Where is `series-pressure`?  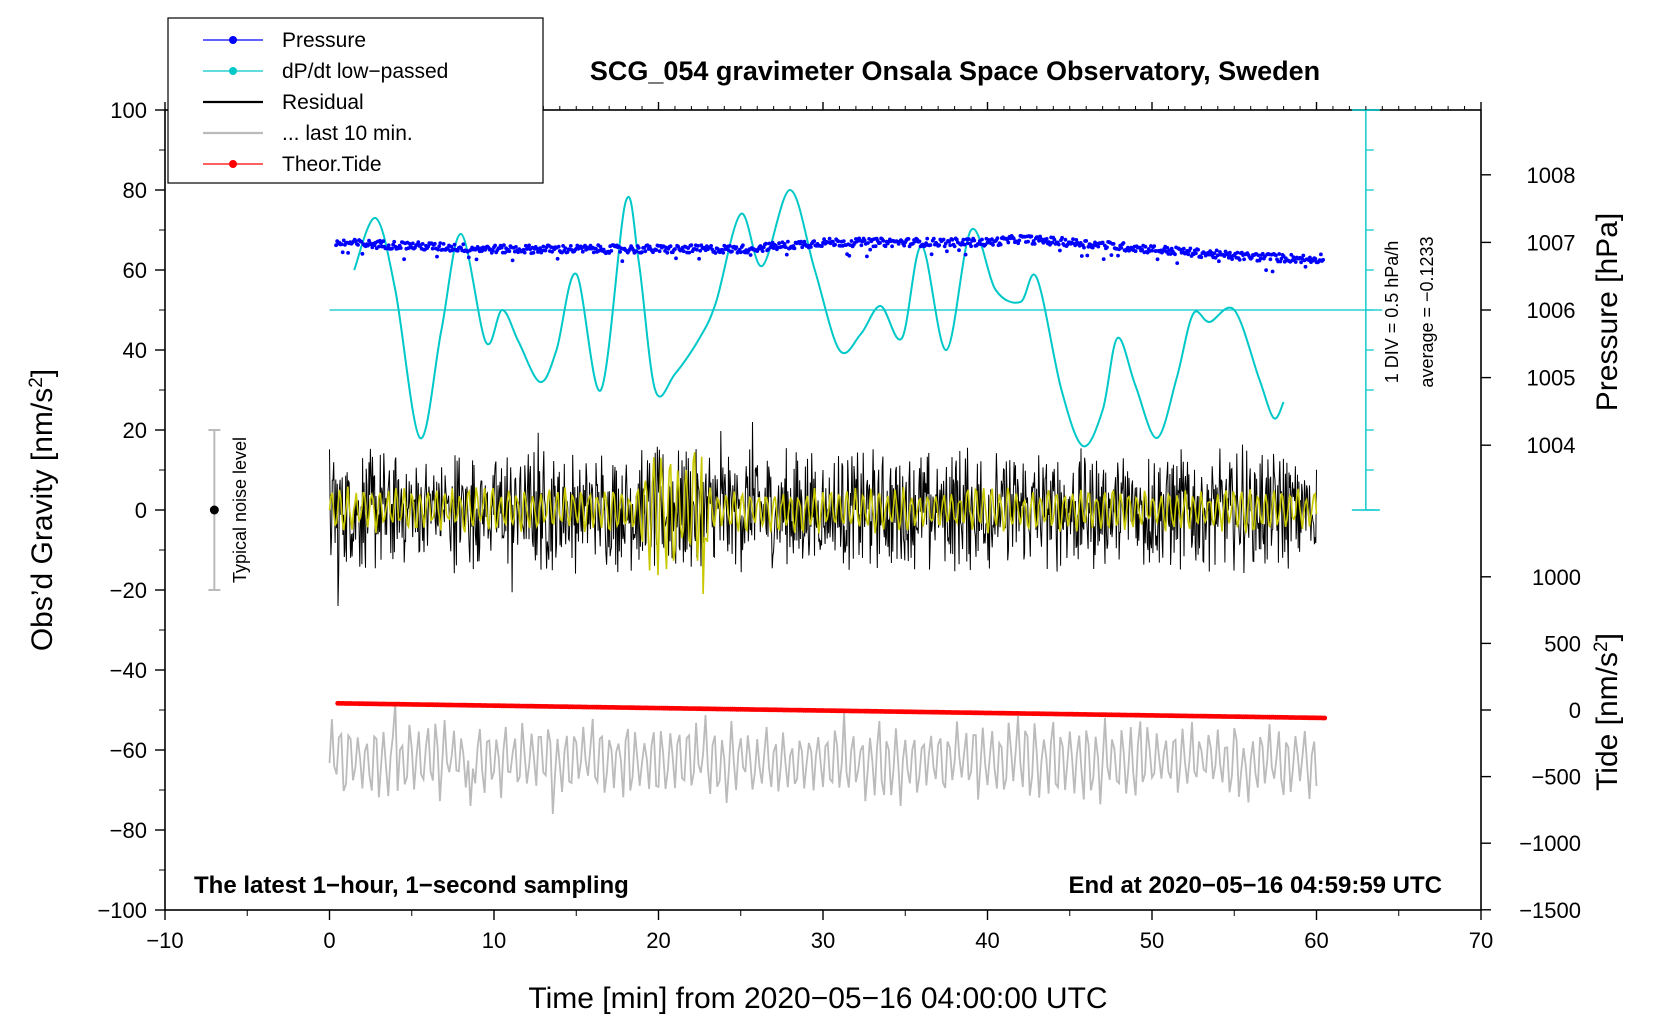 series-pressure is located at coordinates (829, 254).